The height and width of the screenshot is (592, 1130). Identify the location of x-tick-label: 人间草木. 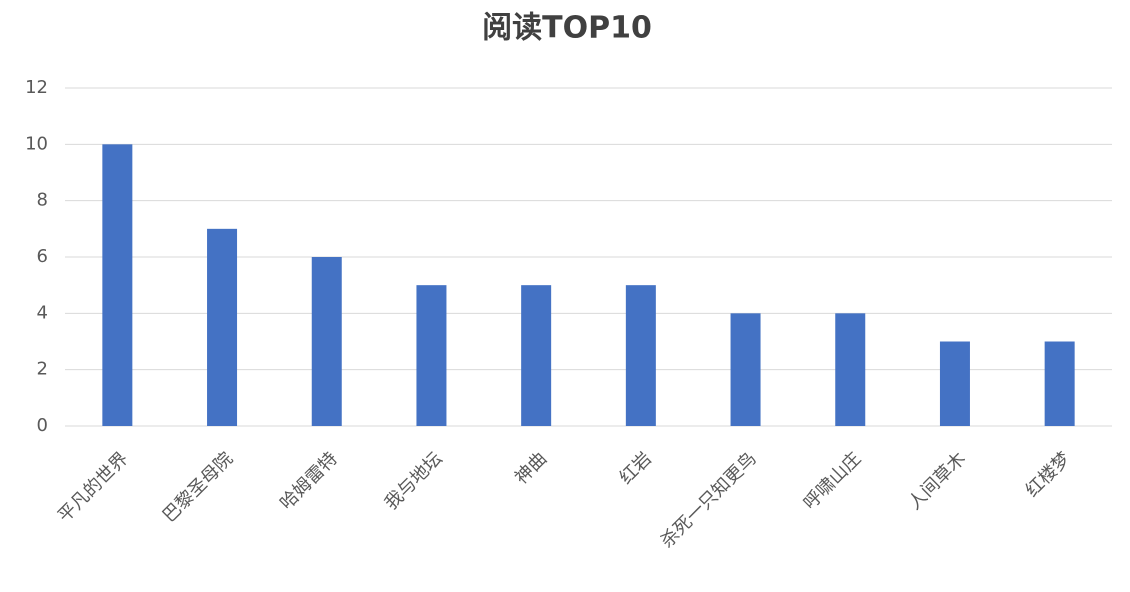
(937, 481).